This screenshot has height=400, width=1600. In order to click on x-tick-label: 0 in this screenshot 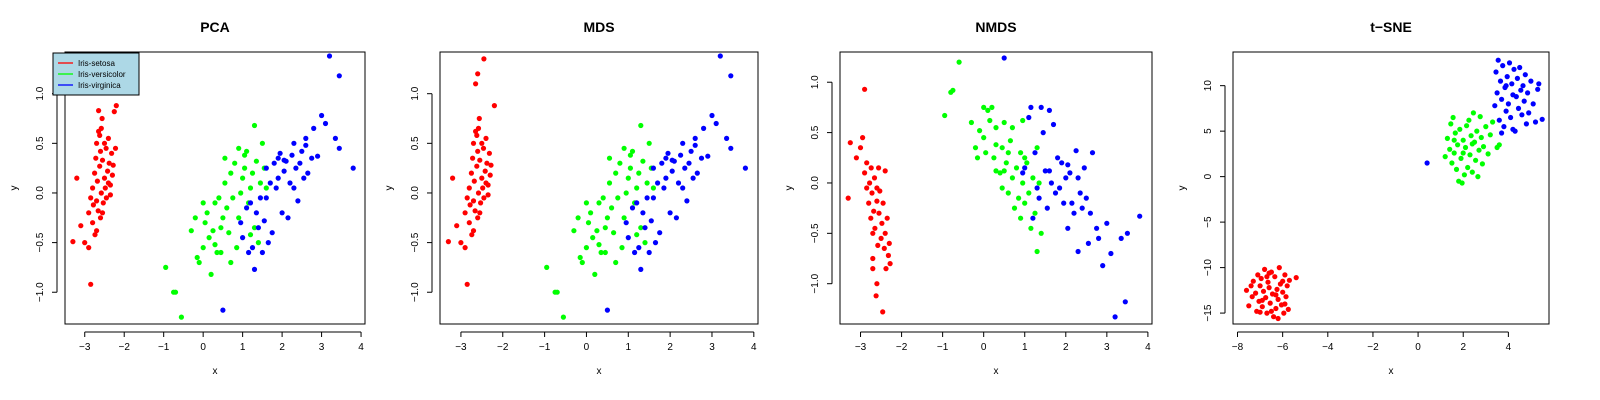, I will do `click(587, 347)`.